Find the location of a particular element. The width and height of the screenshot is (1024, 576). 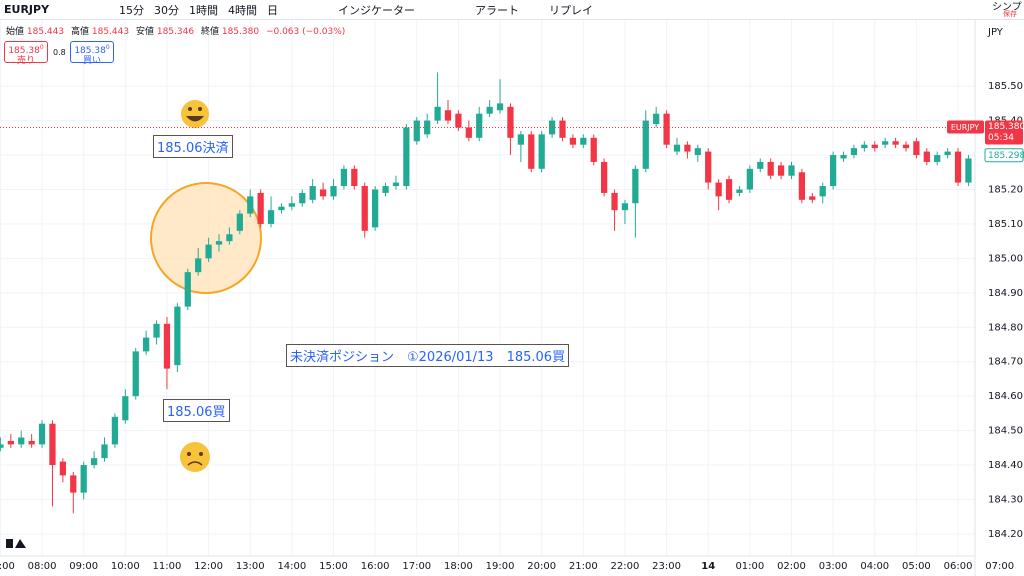

sell-label: 売り is located at coordinates (25, 61).